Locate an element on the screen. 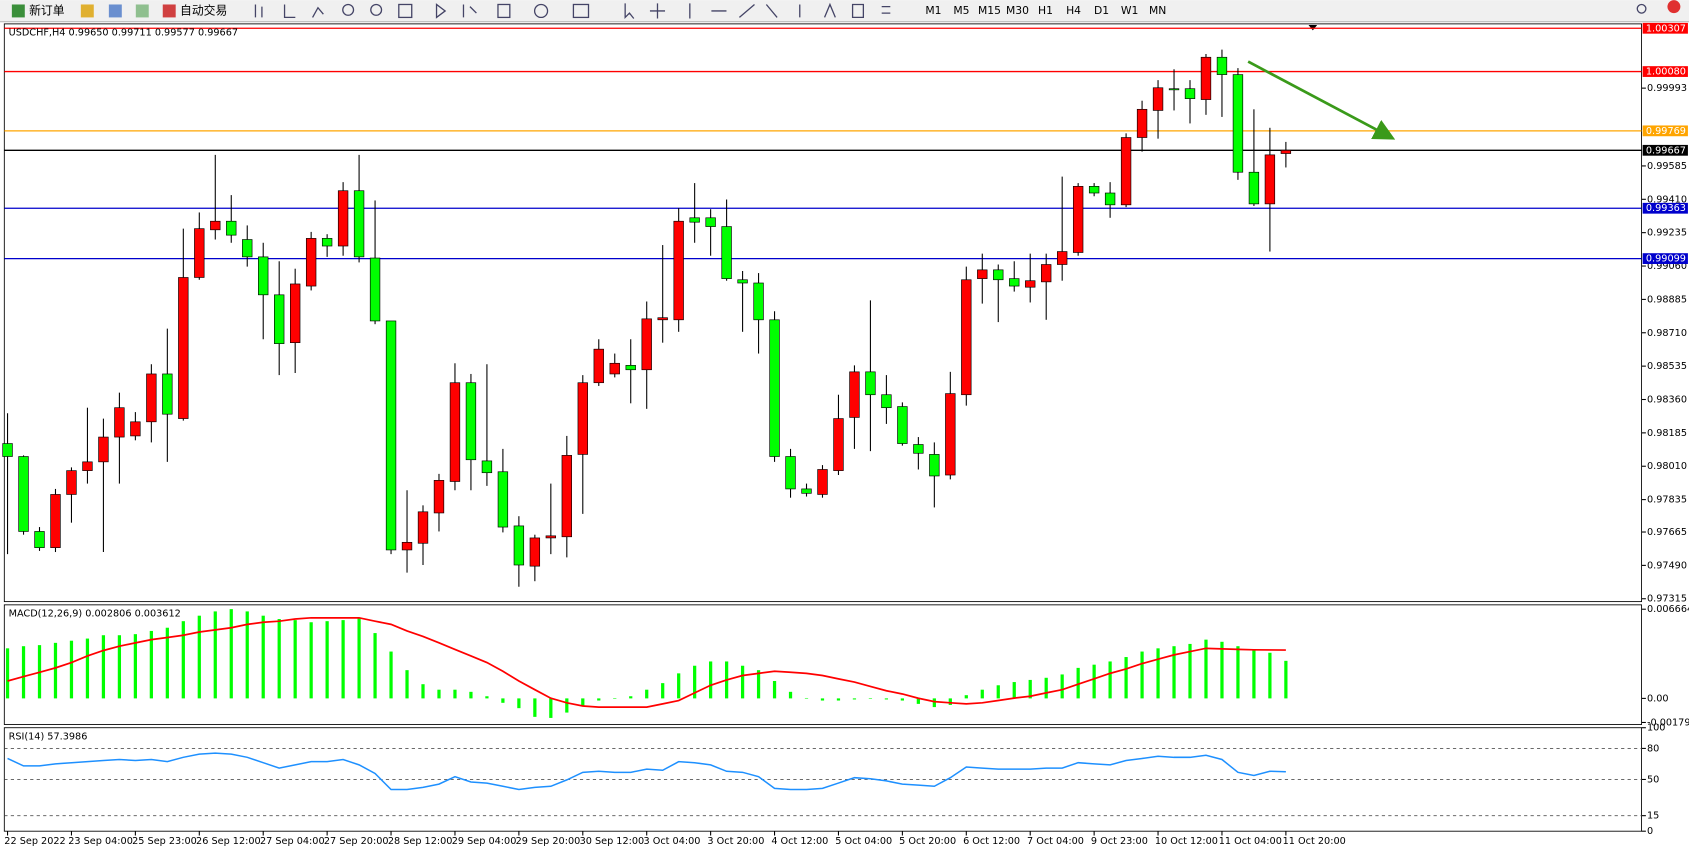 This screenshot has height=854, width=1689. timeframe-button: D1 is located at coordinates (1101, 10).